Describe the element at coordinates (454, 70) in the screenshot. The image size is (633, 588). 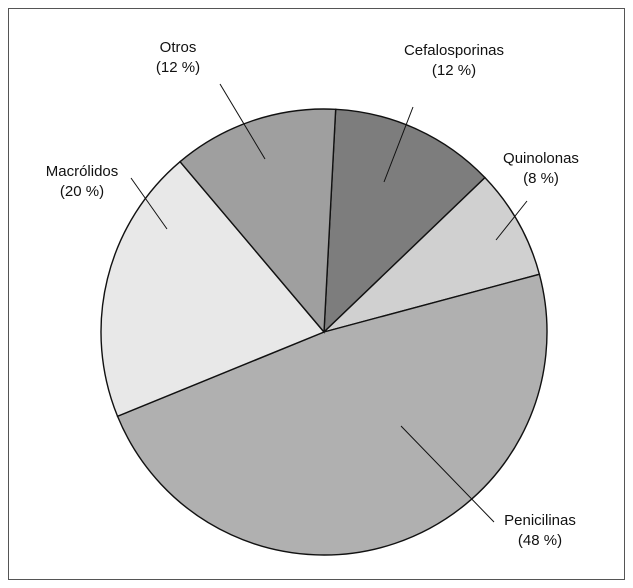
I see `slice-value-label-cefalosporinas: (12 %)` at that location.